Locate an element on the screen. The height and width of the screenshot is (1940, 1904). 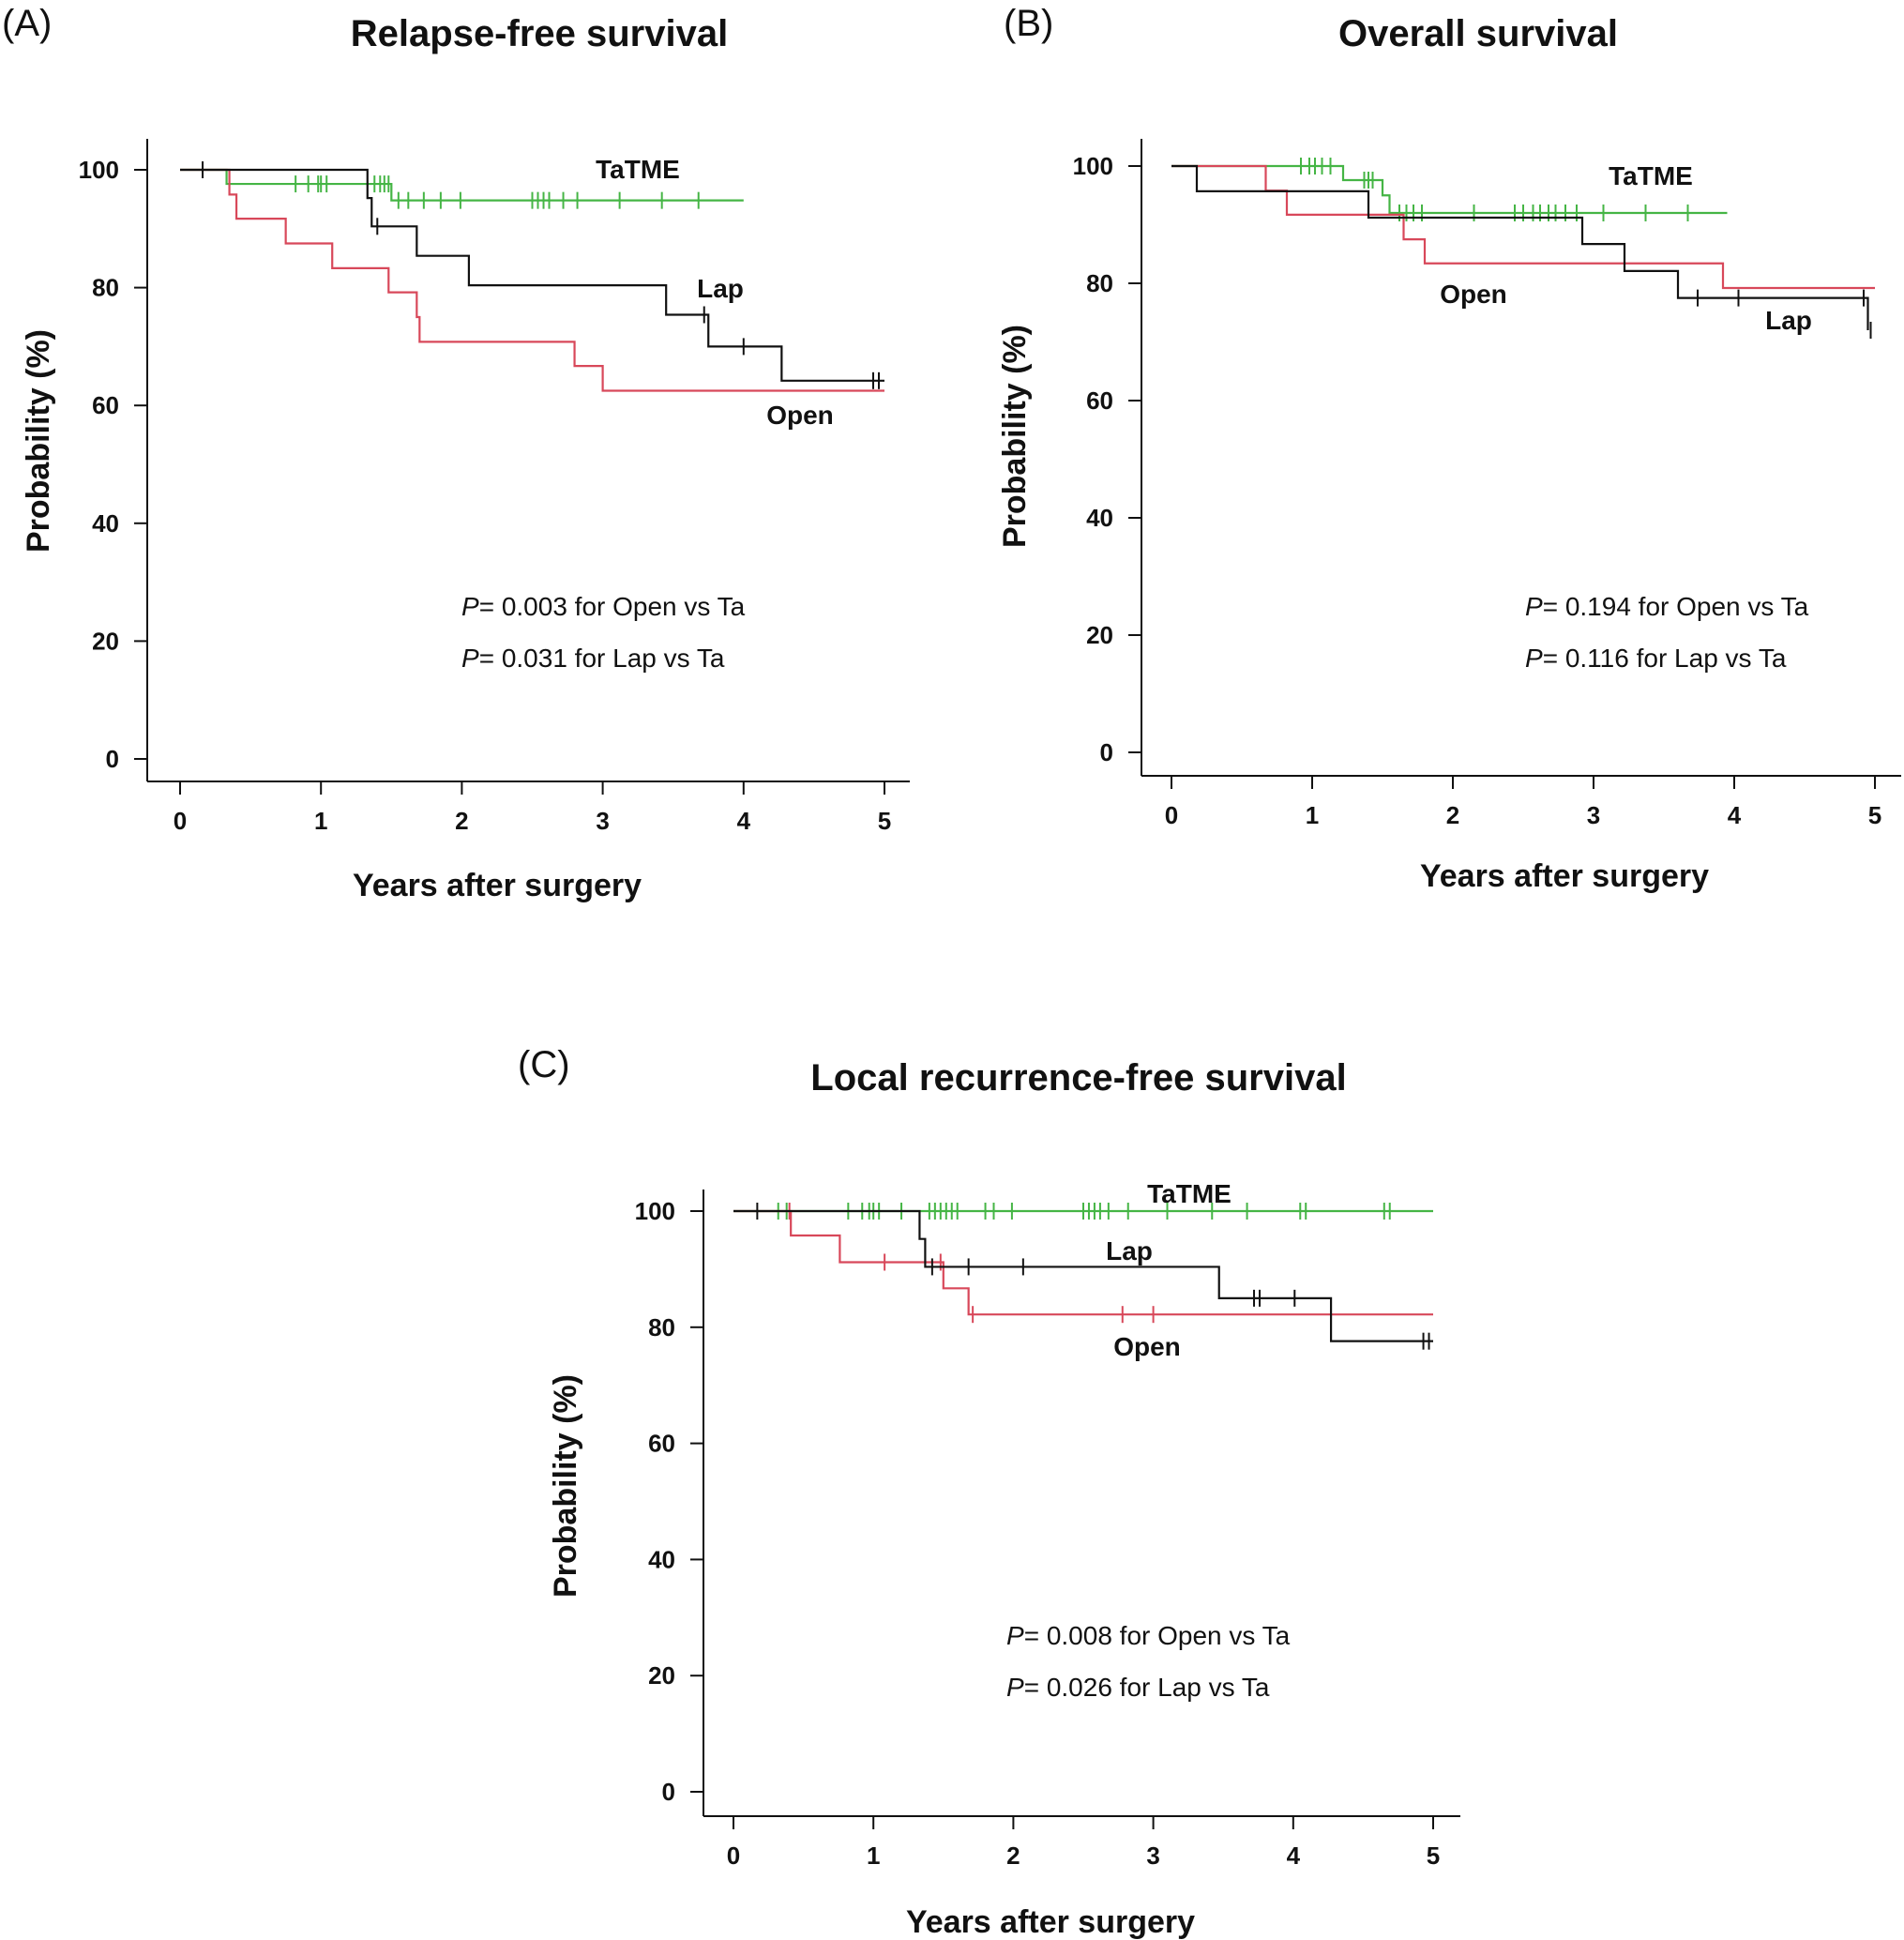
panel-a-y-tick-label: 80 is located at coordinates (105, 288).